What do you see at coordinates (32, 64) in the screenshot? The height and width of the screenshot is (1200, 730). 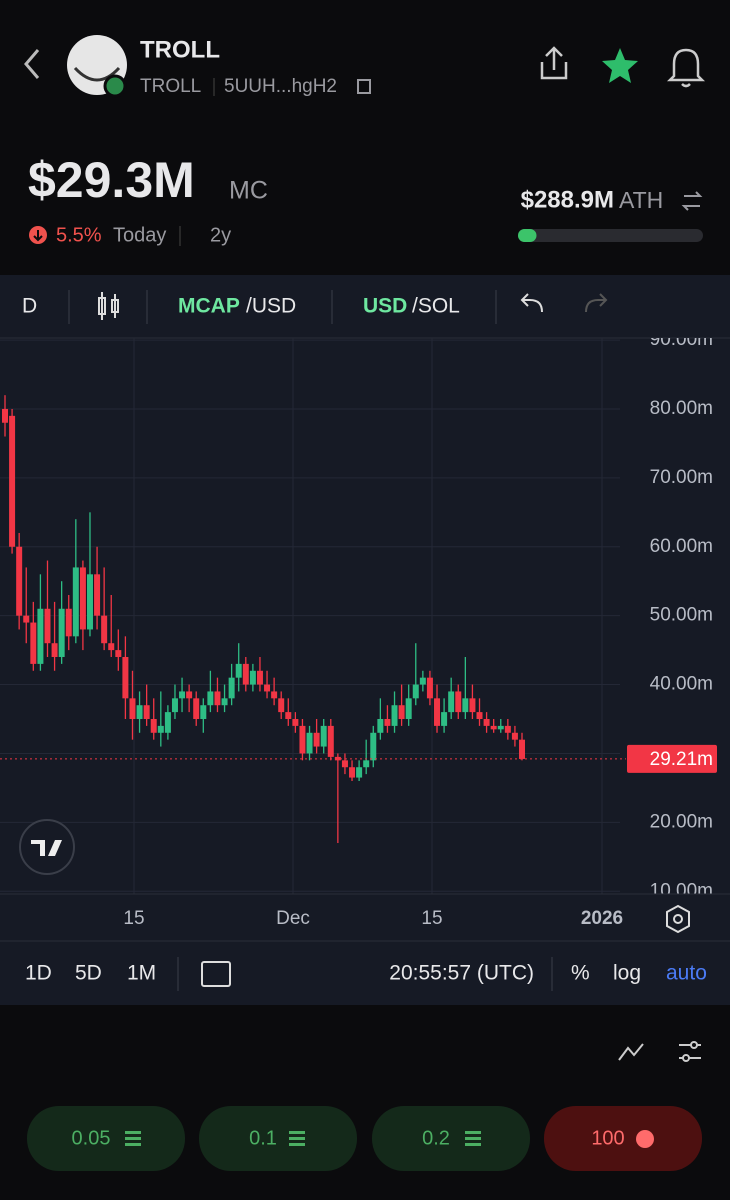 I see `back-button` at bounding box center [32, 64].